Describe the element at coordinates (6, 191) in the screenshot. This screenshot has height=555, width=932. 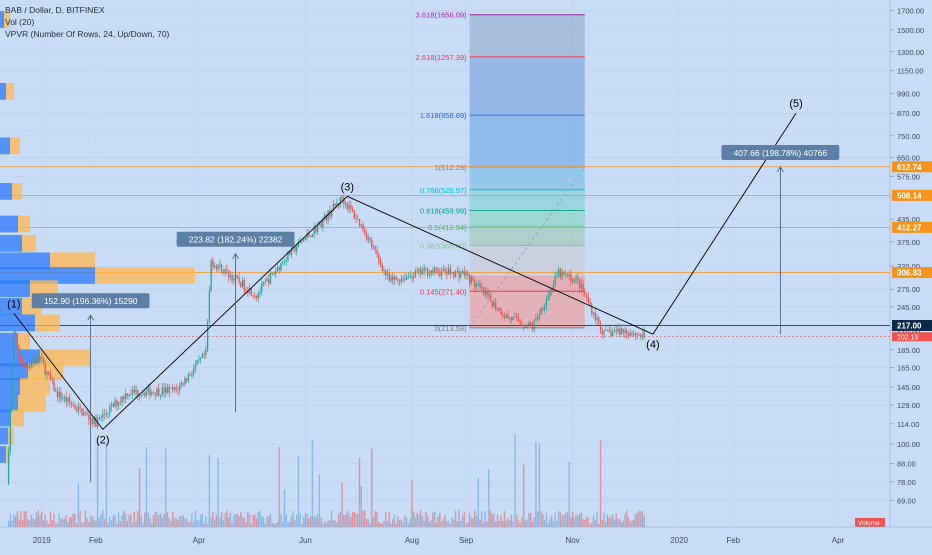
I see `vpvr-up-bar` at that location.